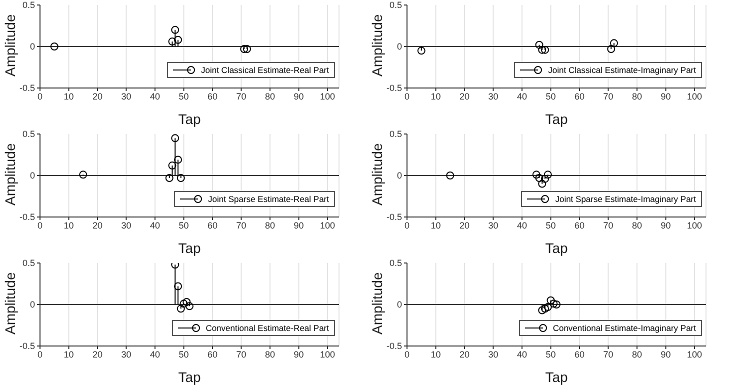 The image size is (734, 387). Describe the element at coordinates (267, 328) in the screenshot. I see `legend-label: Conventional Estimate-Real Part` at that location.